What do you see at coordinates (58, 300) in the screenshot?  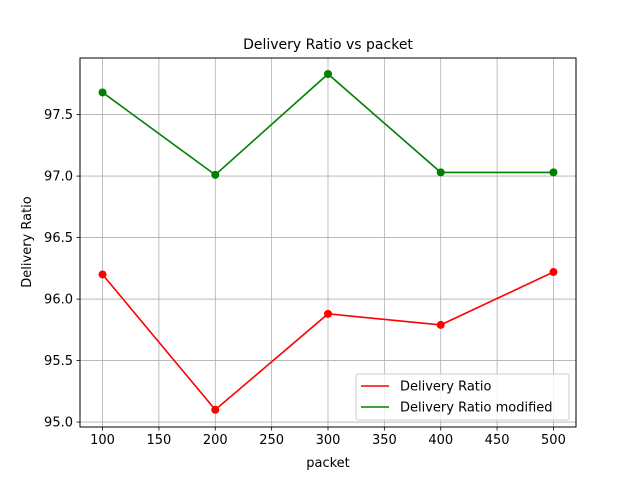 I see `y-tick-label: 96.0` at bounding box center [58, 300].